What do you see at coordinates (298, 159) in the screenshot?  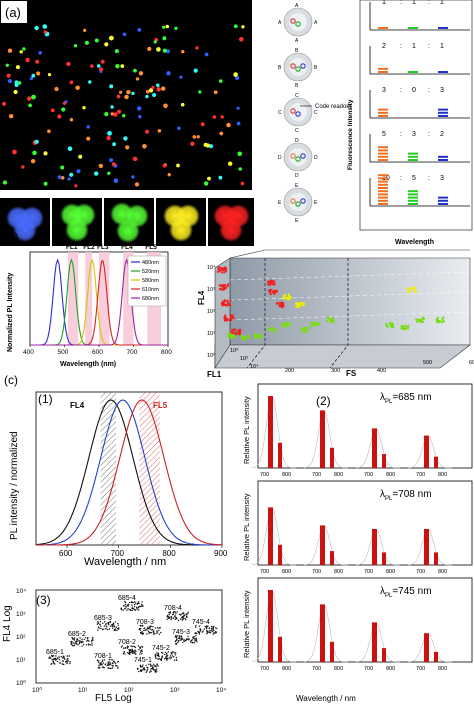 I see `qd-ring` at bounding box center [298, 159].